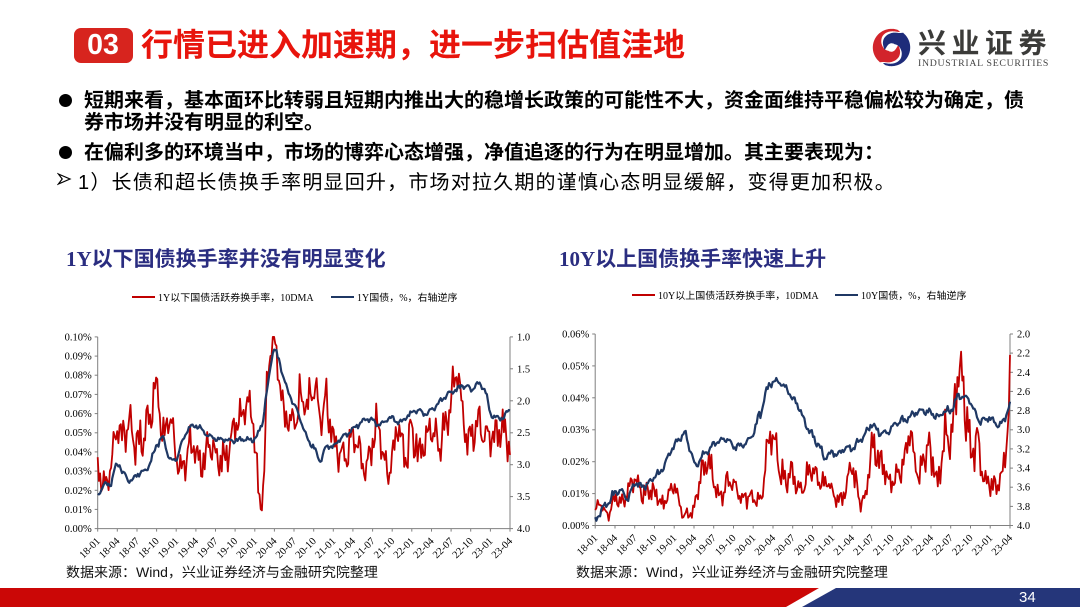 Image resolution: width=1080 pixels, height=607 pixels. Describe the element at coordinates (1024, 373) in the screenshot. I see `svg-text: 2.4` at that location.